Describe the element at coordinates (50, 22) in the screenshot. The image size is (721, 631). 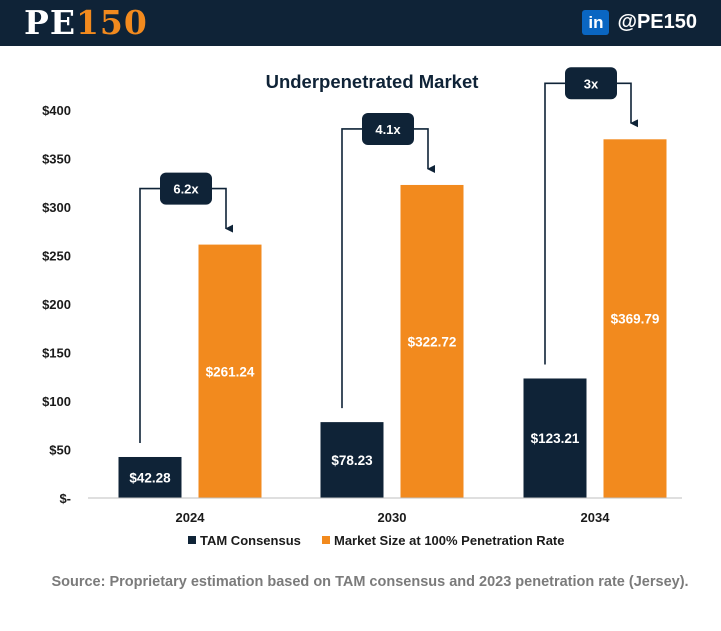
I see `logo-prefix: PE` at that location.